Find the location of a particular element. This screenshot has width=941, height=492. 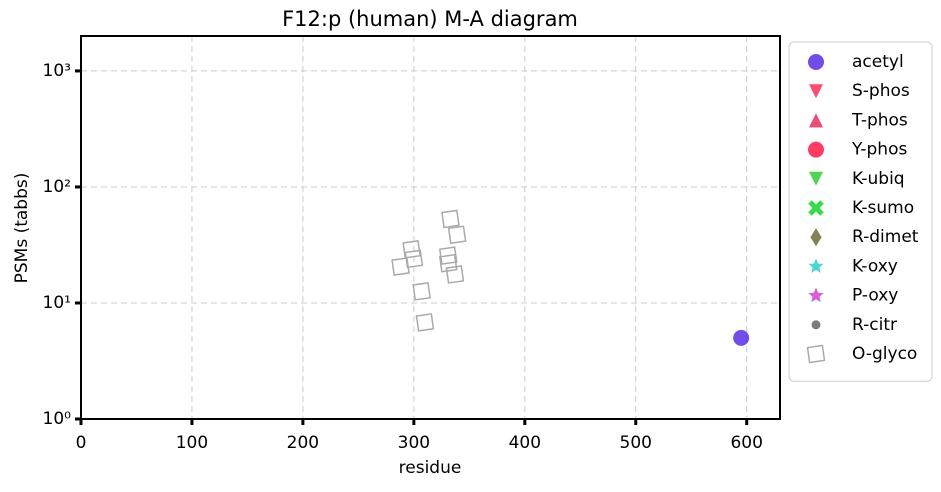

legend-label: Y-phos is located at coordinates (879, 150).